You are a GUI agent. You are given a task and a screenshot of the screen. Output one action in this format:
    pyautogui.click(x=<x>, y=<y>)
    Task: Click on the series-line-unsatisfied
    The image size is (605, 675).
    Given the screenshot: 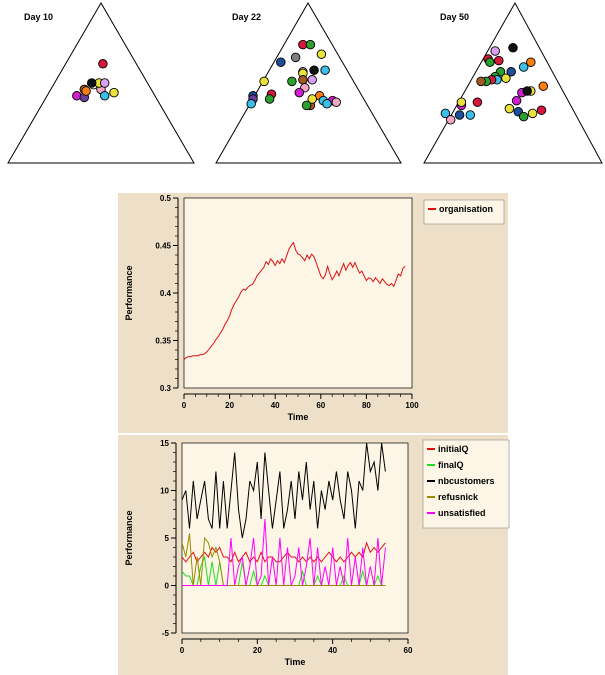 What is the action you would take?
    pyautogui.click(x=284, y=552)
    